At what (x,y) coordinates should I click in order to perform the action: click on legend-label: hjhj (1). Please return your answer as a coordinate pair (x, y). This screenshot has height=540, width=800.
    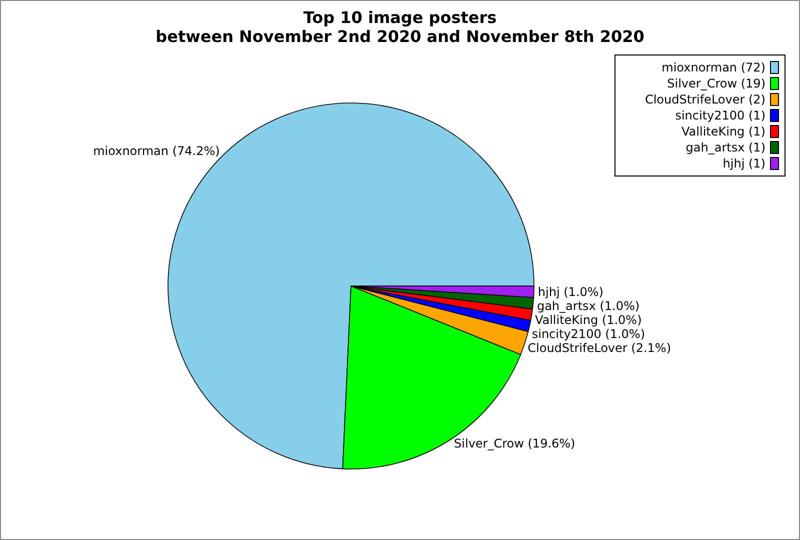
    Looking at the image, I should click on (744, 163).